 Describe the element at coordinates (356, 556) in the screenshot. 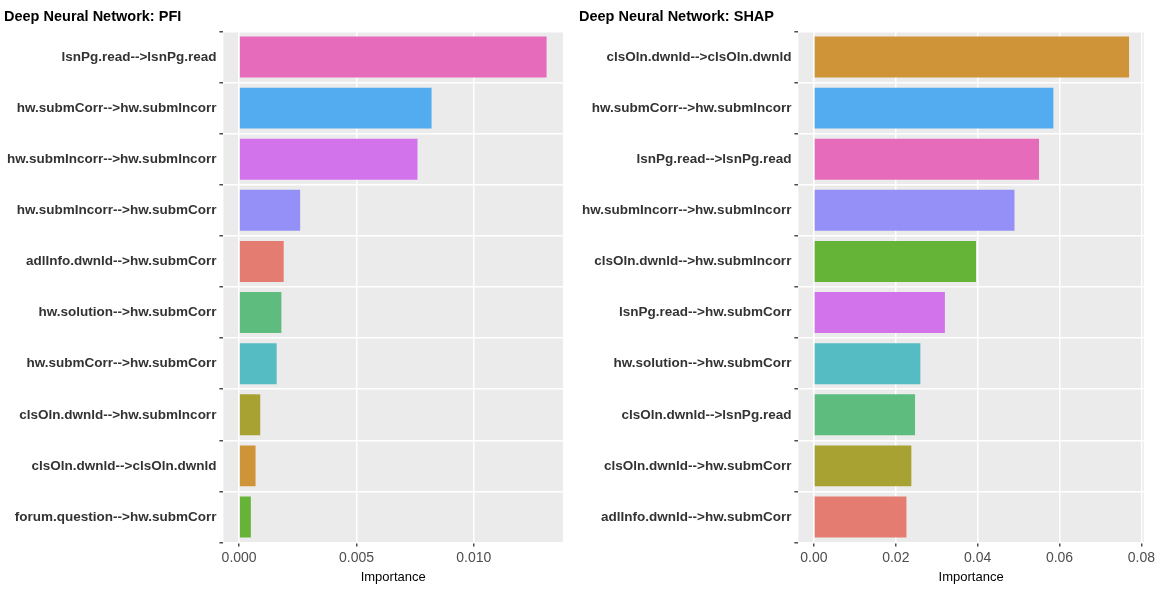

I see `x-tick-label: 0.005` at that location.